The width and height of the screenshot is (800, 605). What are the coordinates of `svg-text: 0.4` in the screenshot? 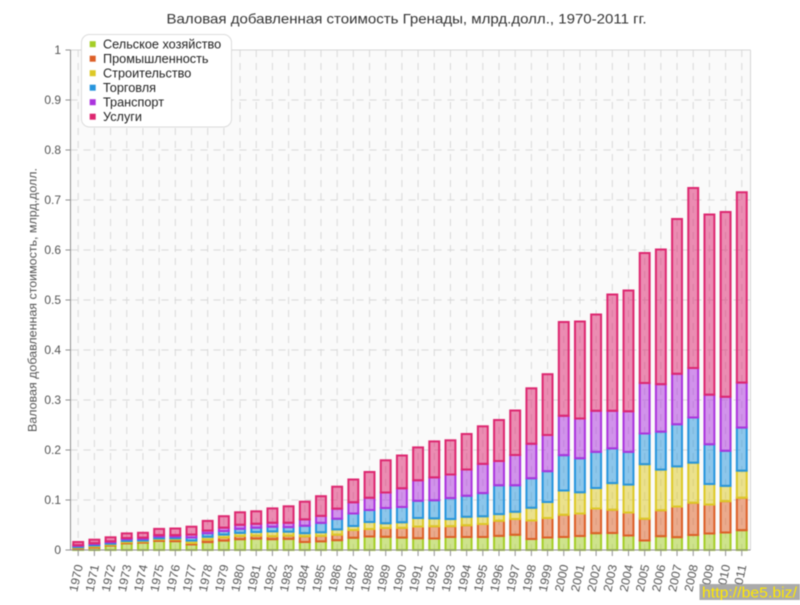 It's located at (52, 350).